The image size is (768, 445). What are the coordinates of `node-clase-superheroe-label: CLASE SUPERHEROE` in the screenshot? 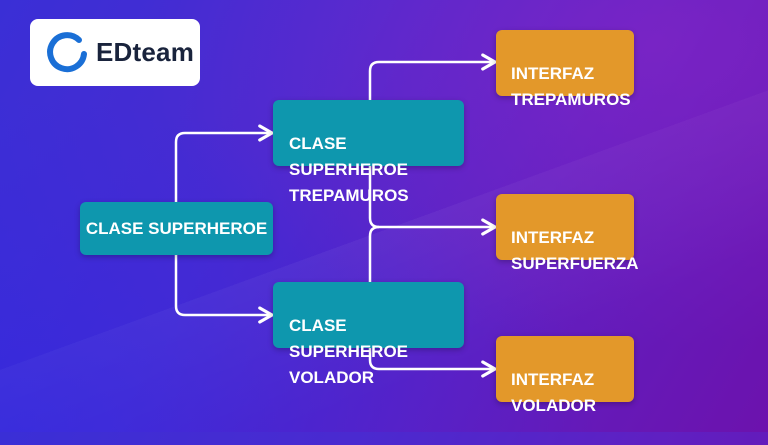 It's located at (176, 228).